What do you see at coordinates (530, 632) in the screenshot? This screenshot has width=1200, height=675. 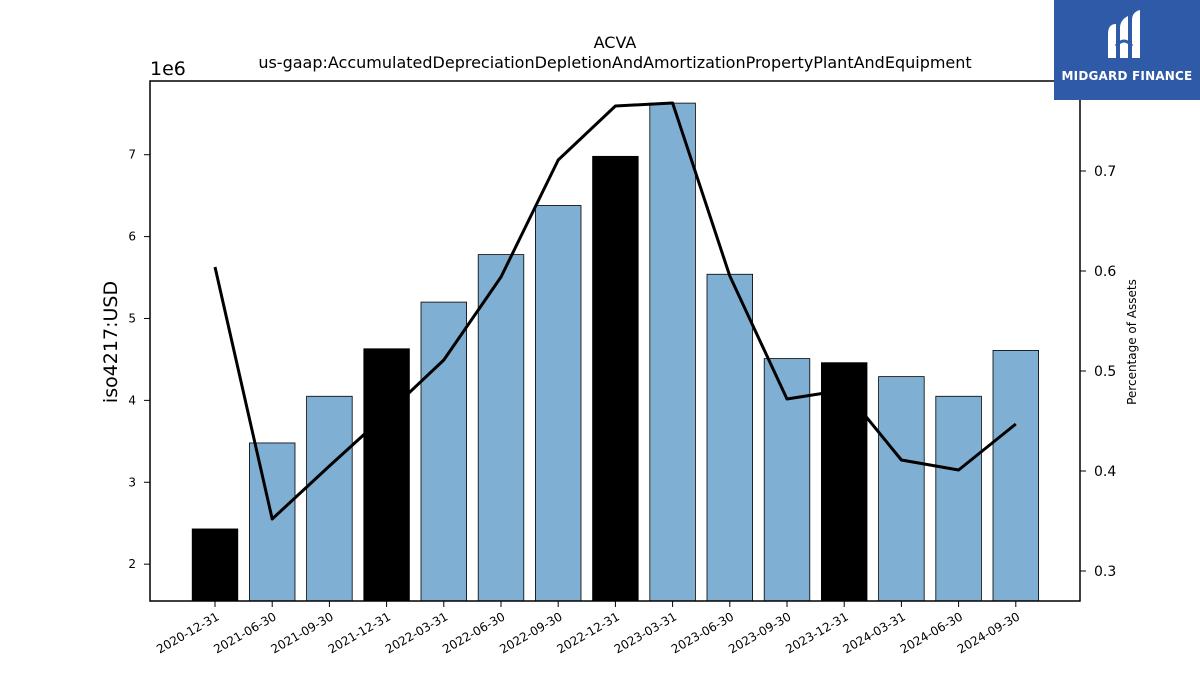 I see `x-tick-label: 2022-09-30` at bounding box center [530, 632].